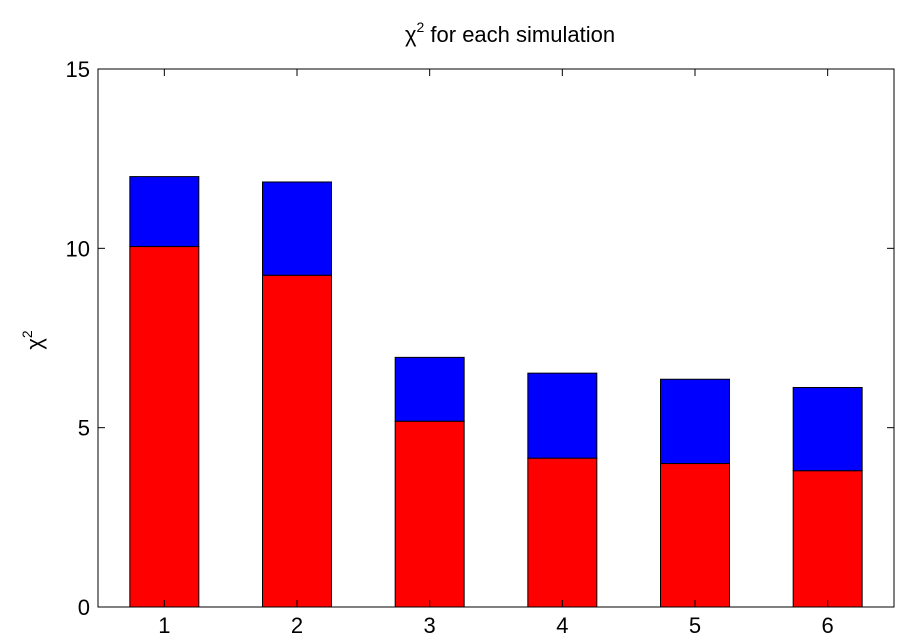 Image resolution: width=904 pixels, height=642 pixels. What do you see at coordinates (562, 625) in the screenshot?
I see `x-tick-label-4: 4` at bounding box center [562, 625].